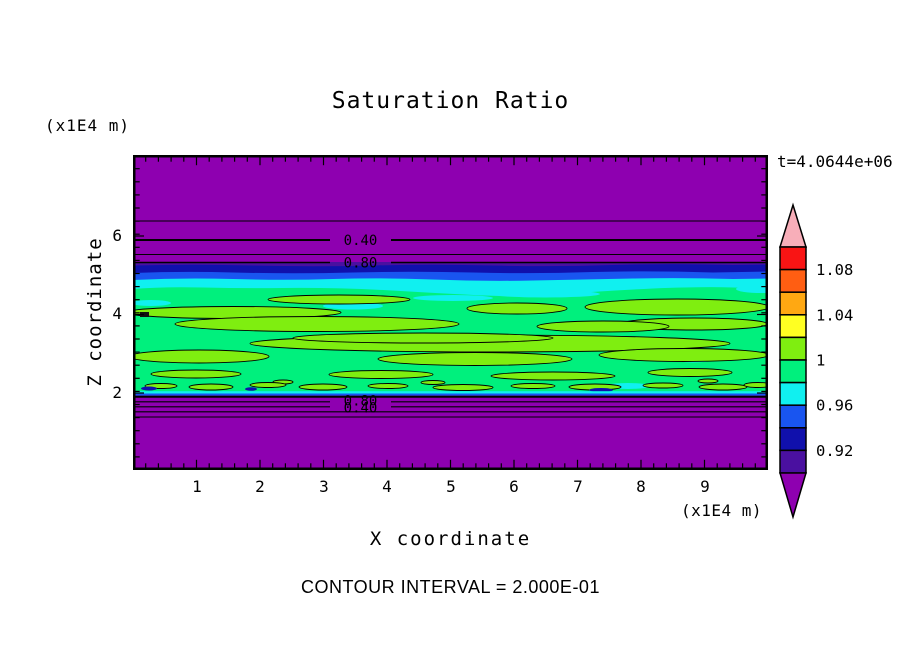 Image resolution: width=904 pixels, height=654 pixels. Describe the element at coordinates (705, 486) in the screenshot. I see `x-tick-label-9: 9` at that location.